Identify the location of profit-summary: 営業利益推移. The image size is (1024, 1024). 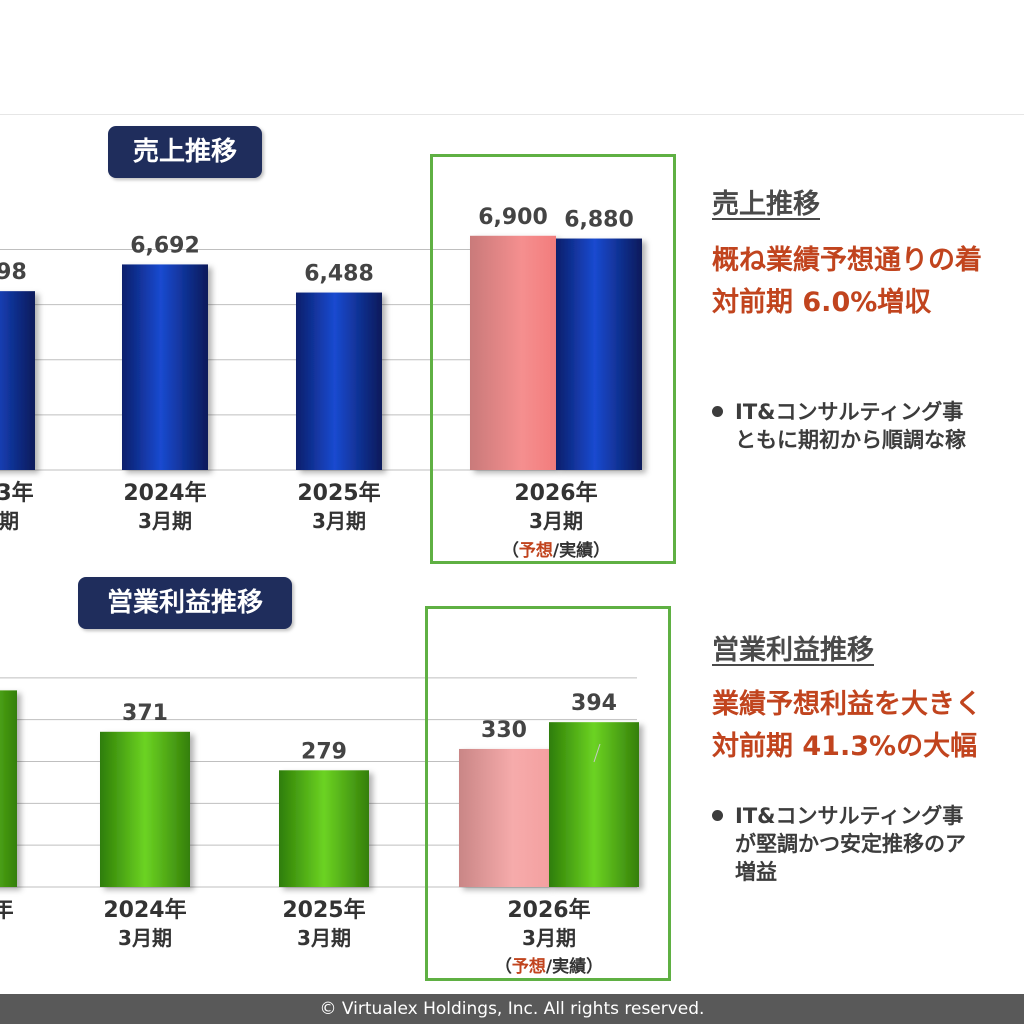
(793, 647).